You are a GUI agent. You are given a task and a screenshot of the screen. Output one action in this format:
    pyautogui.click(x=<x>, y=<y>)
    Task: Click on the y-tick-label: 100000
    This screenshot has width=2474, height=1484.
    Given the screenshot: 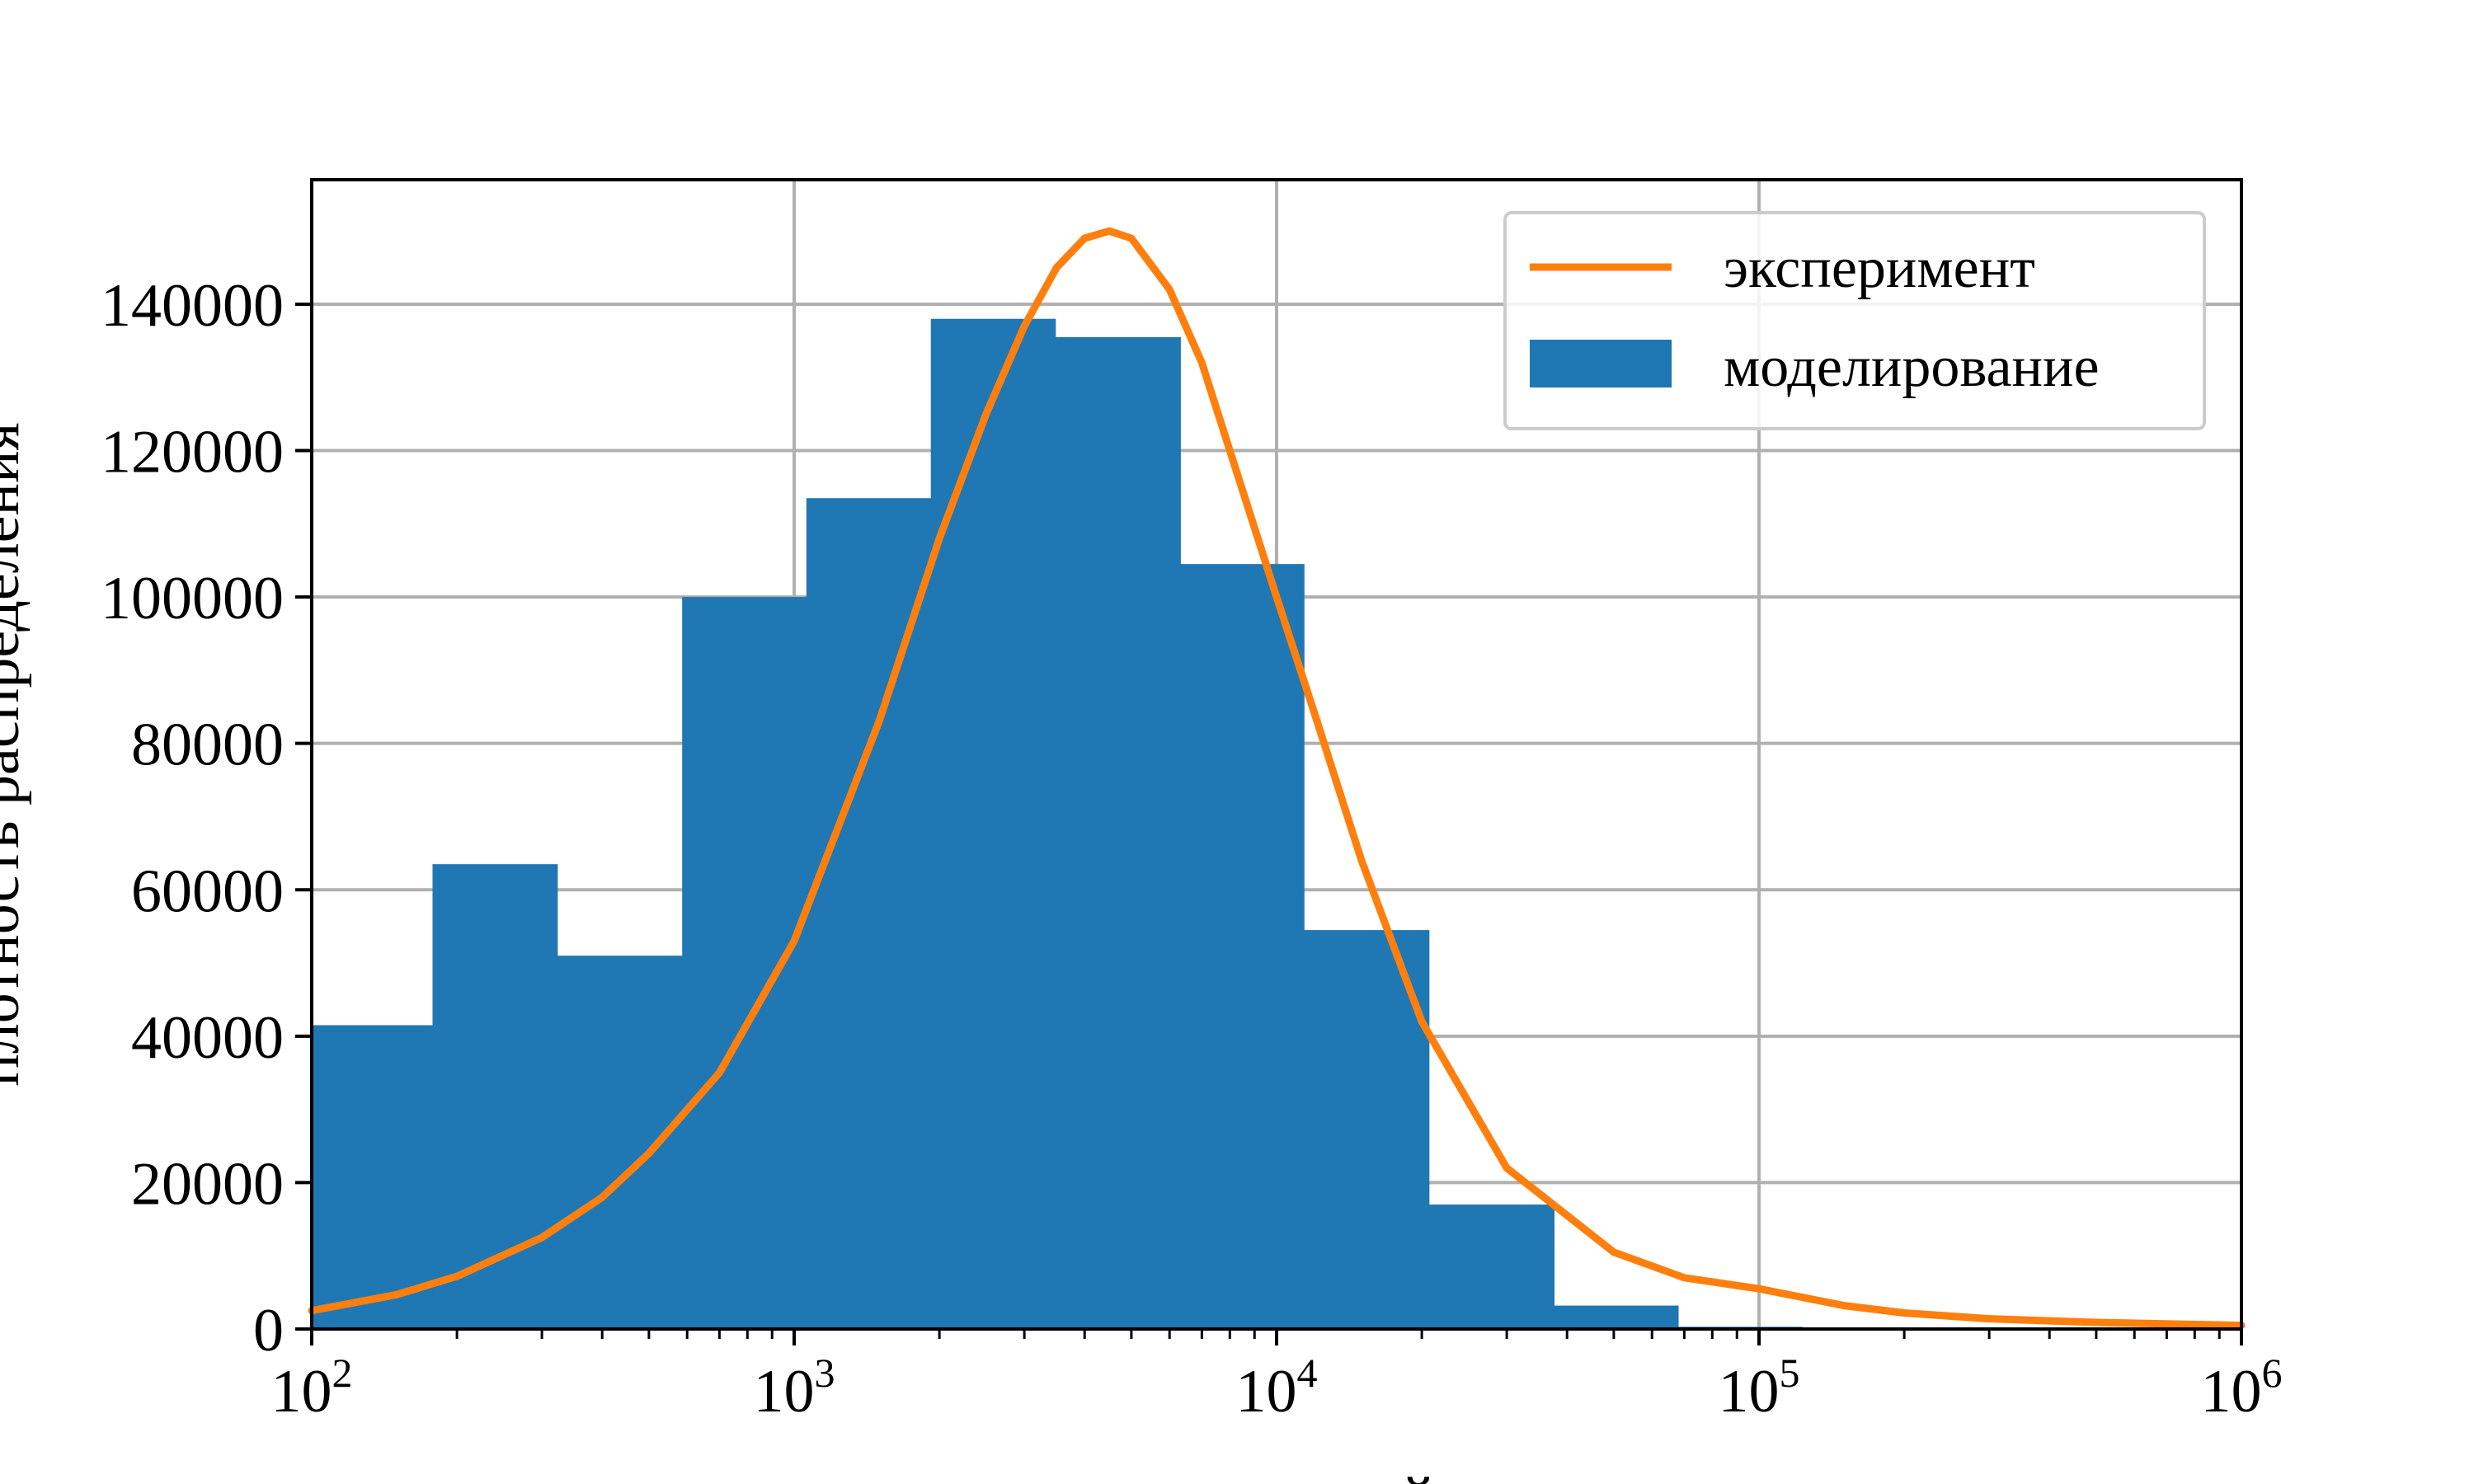 What is the action you would take?
    pyautogui.click(x=192, y=598)
    